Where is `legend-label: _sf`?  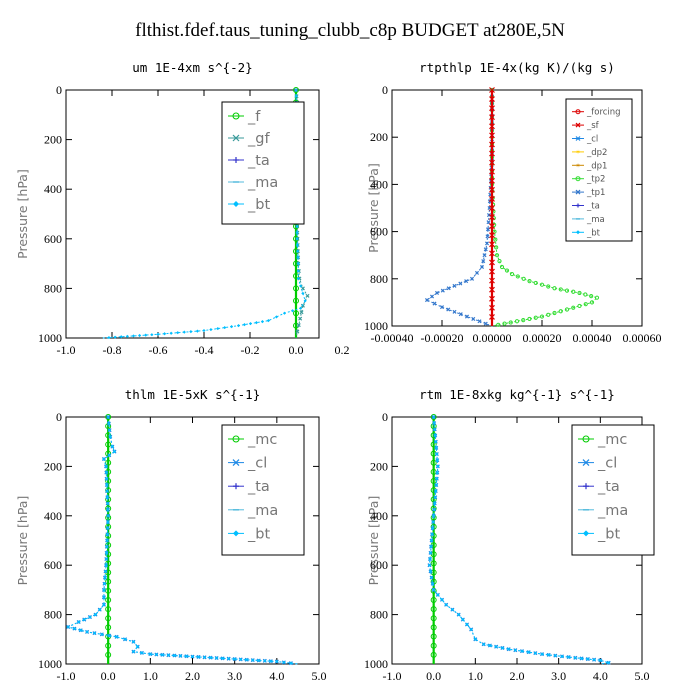 legend-label: _sf is located at coordinates (593, 126).